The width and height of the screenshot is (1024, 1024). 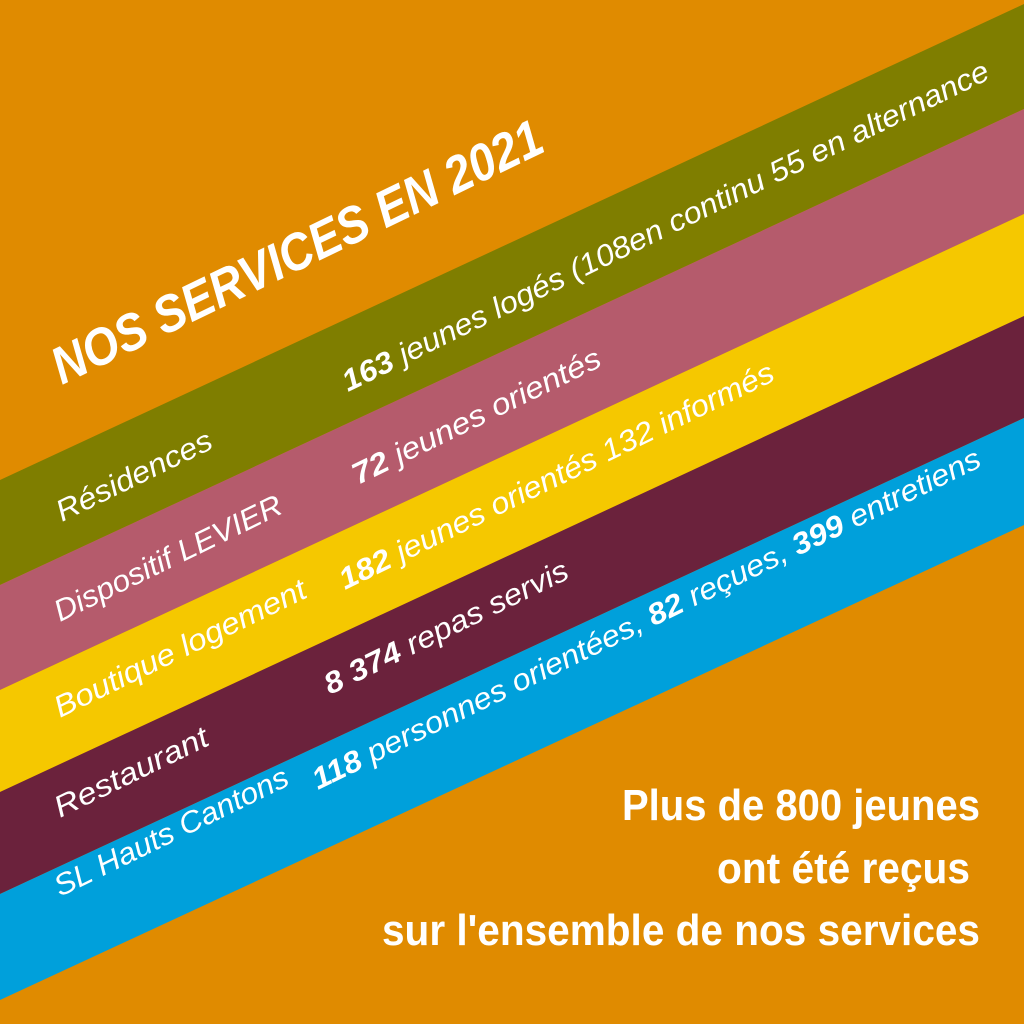 I want to click on summary-line-2: ont été reçus, so click(x=843, y=868).